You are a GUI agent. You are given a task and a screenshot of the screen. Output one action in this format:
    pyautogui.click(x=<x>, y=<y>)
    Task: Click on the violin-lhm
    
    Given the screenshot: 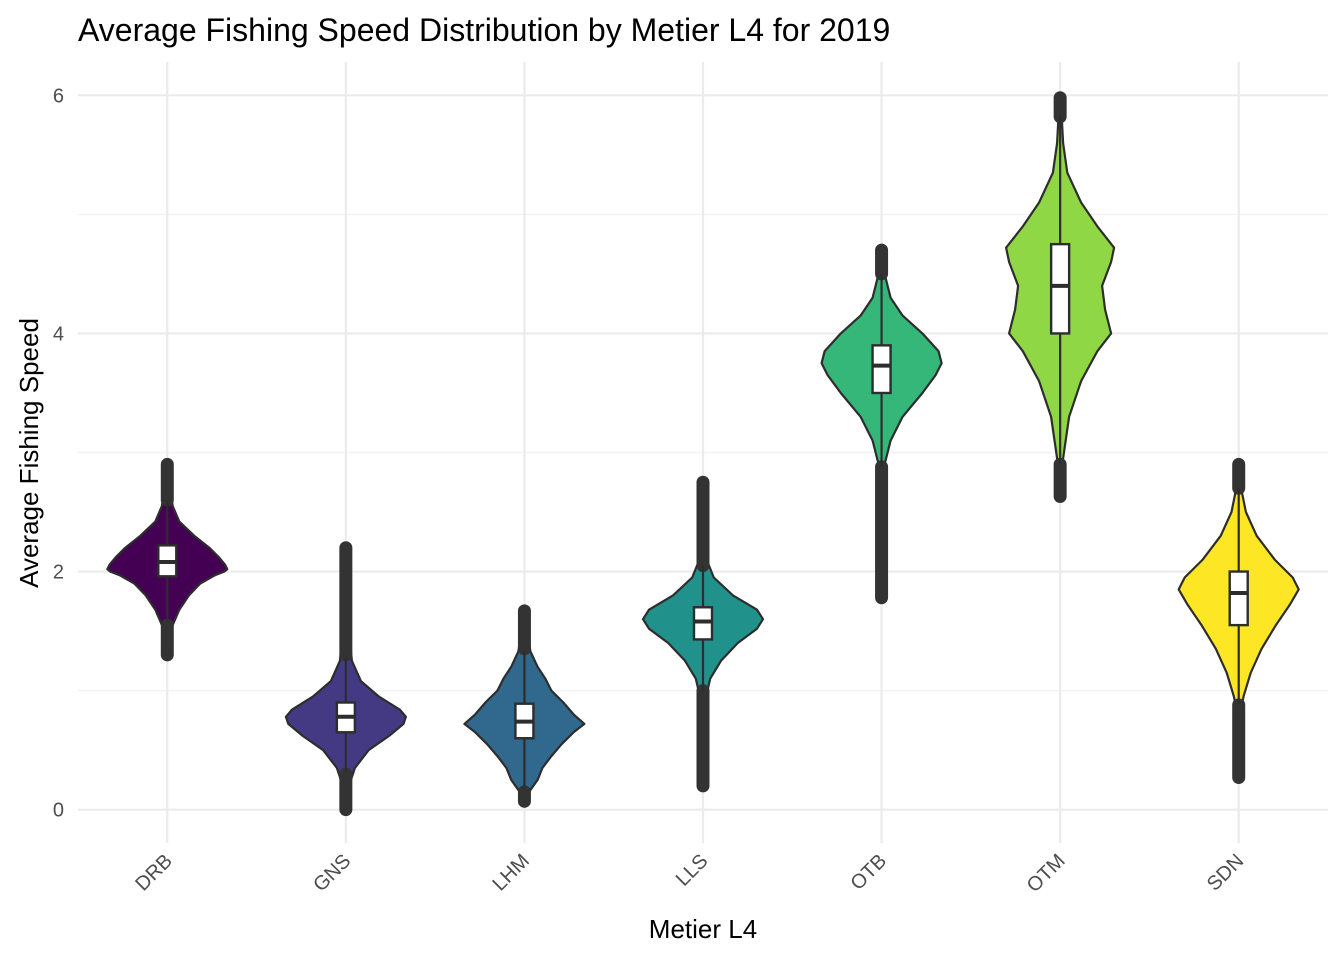 What is the action you would take?
    pyautogui.click(x=524, y=706)
    